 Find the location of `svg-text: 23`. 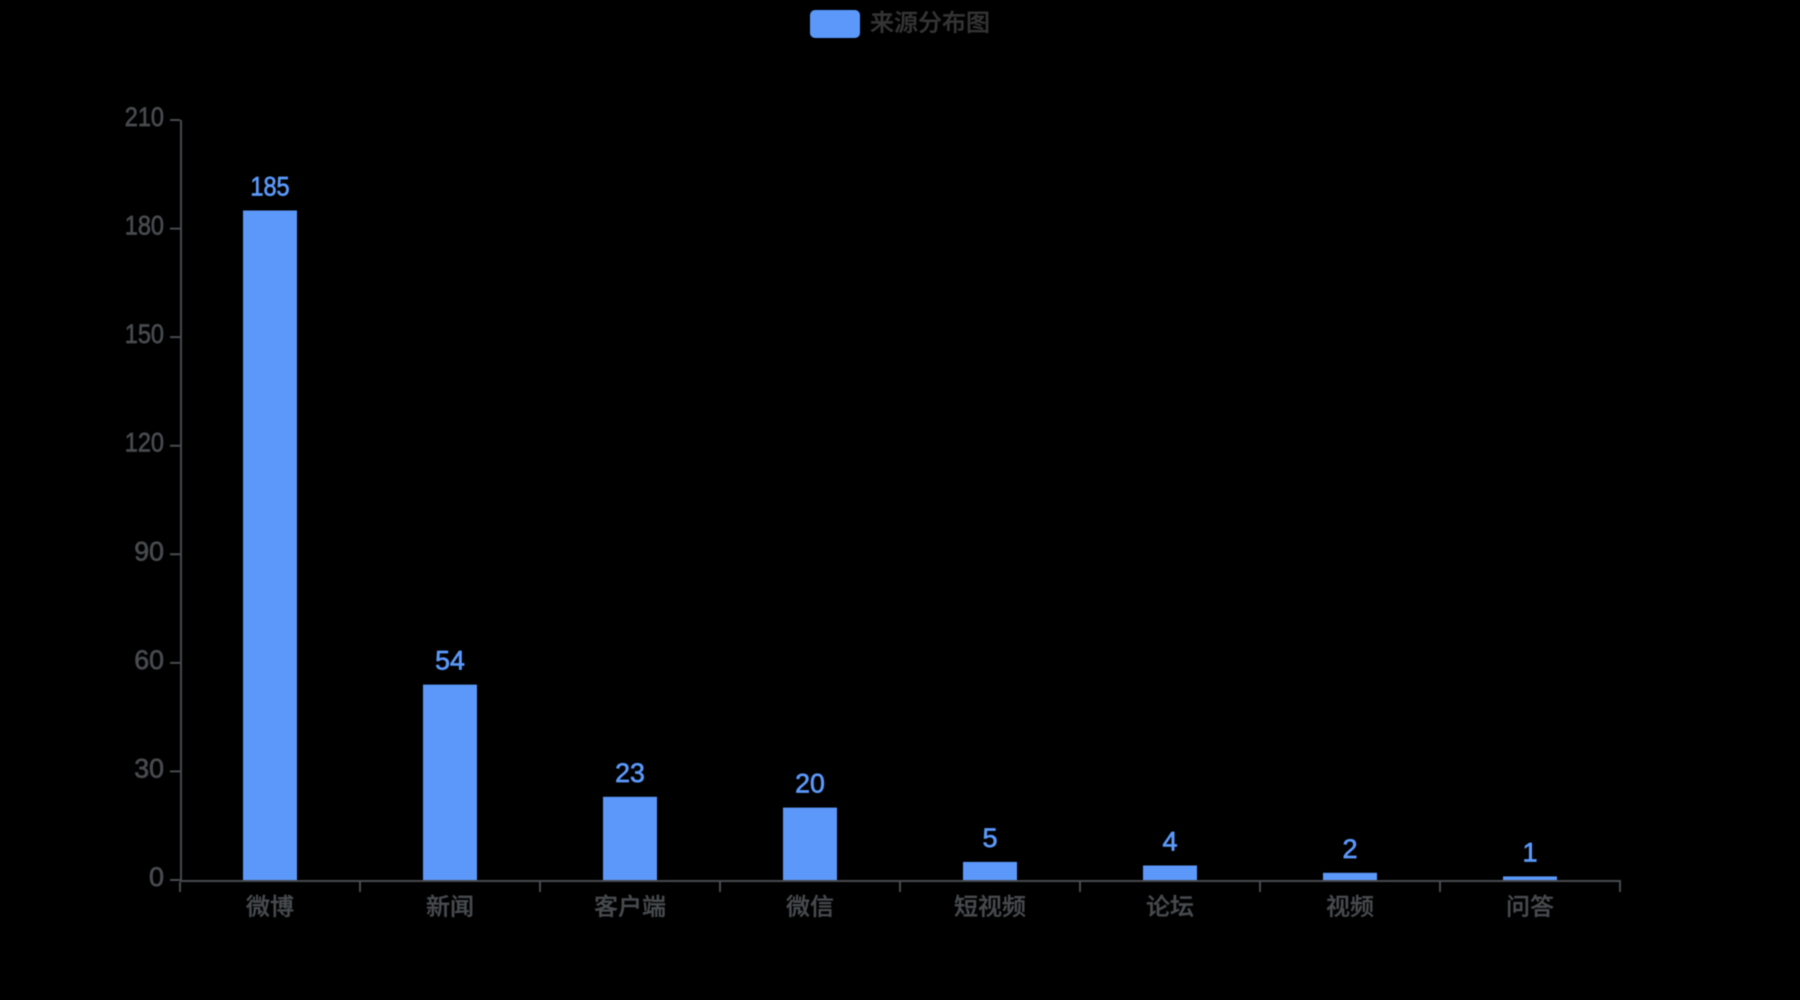

svg-text: 23 is located at coordinates (630, 773).